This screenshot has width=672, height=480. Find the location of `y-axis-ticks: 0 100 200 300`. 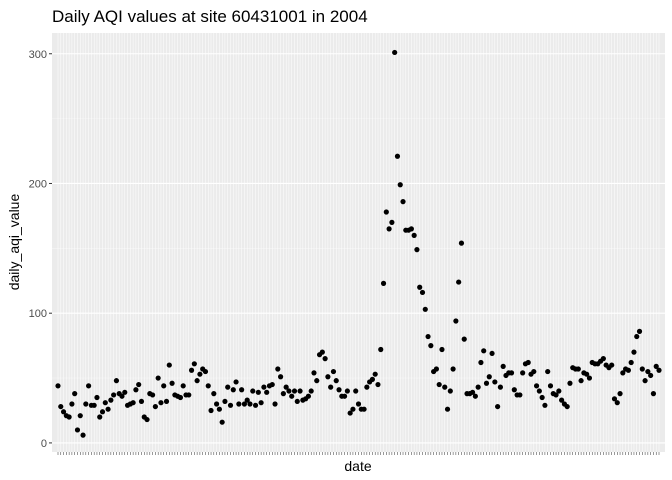

y-axis-ticks: 0 100 200 300 is located at coordinates (40, 249).